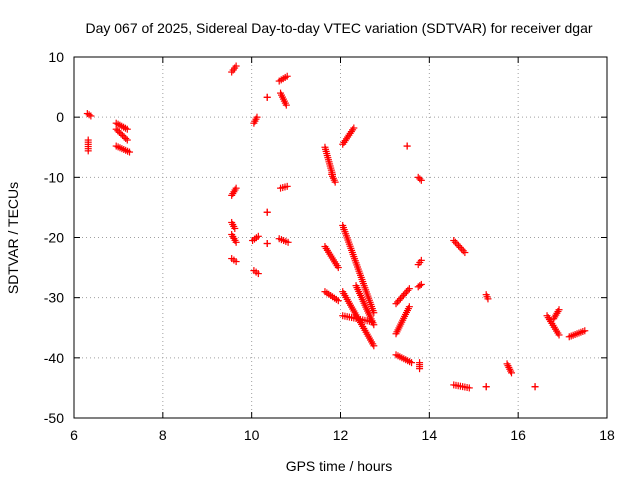 This screenshot has width=640, height=480. I want to click on x-tick-label: 8, so click(163, 435).